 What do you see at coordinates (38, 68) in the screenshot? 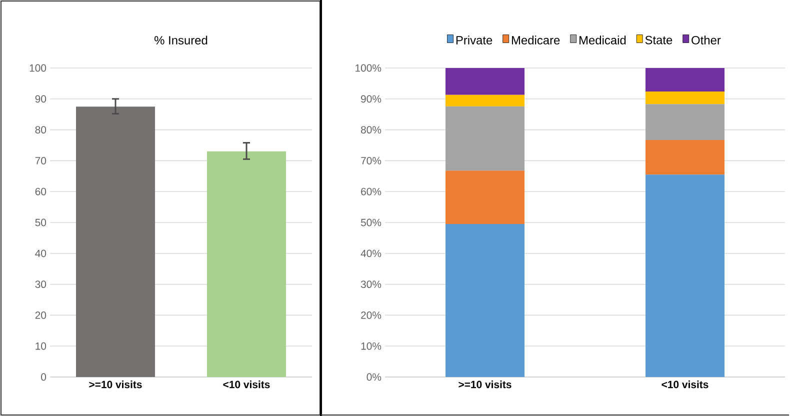
I see `y-tick-label: 100` at bounding box center [38, 68].